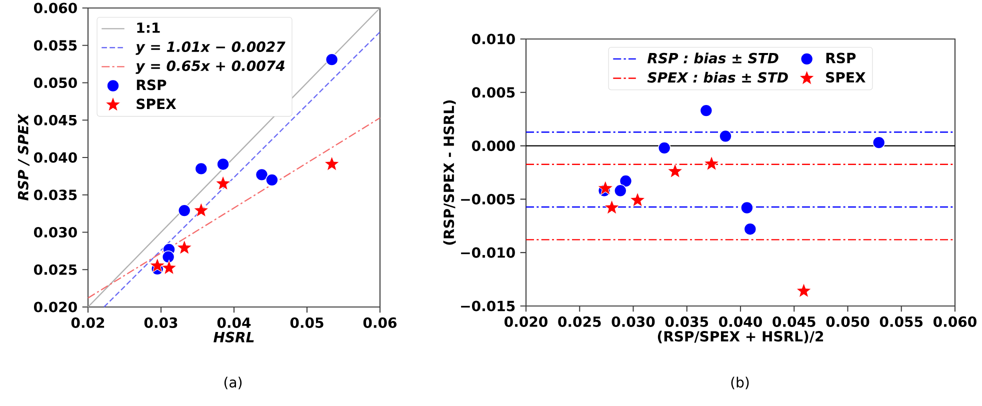  I want to click on y-tick-label: 0.030, so click(55, 232).